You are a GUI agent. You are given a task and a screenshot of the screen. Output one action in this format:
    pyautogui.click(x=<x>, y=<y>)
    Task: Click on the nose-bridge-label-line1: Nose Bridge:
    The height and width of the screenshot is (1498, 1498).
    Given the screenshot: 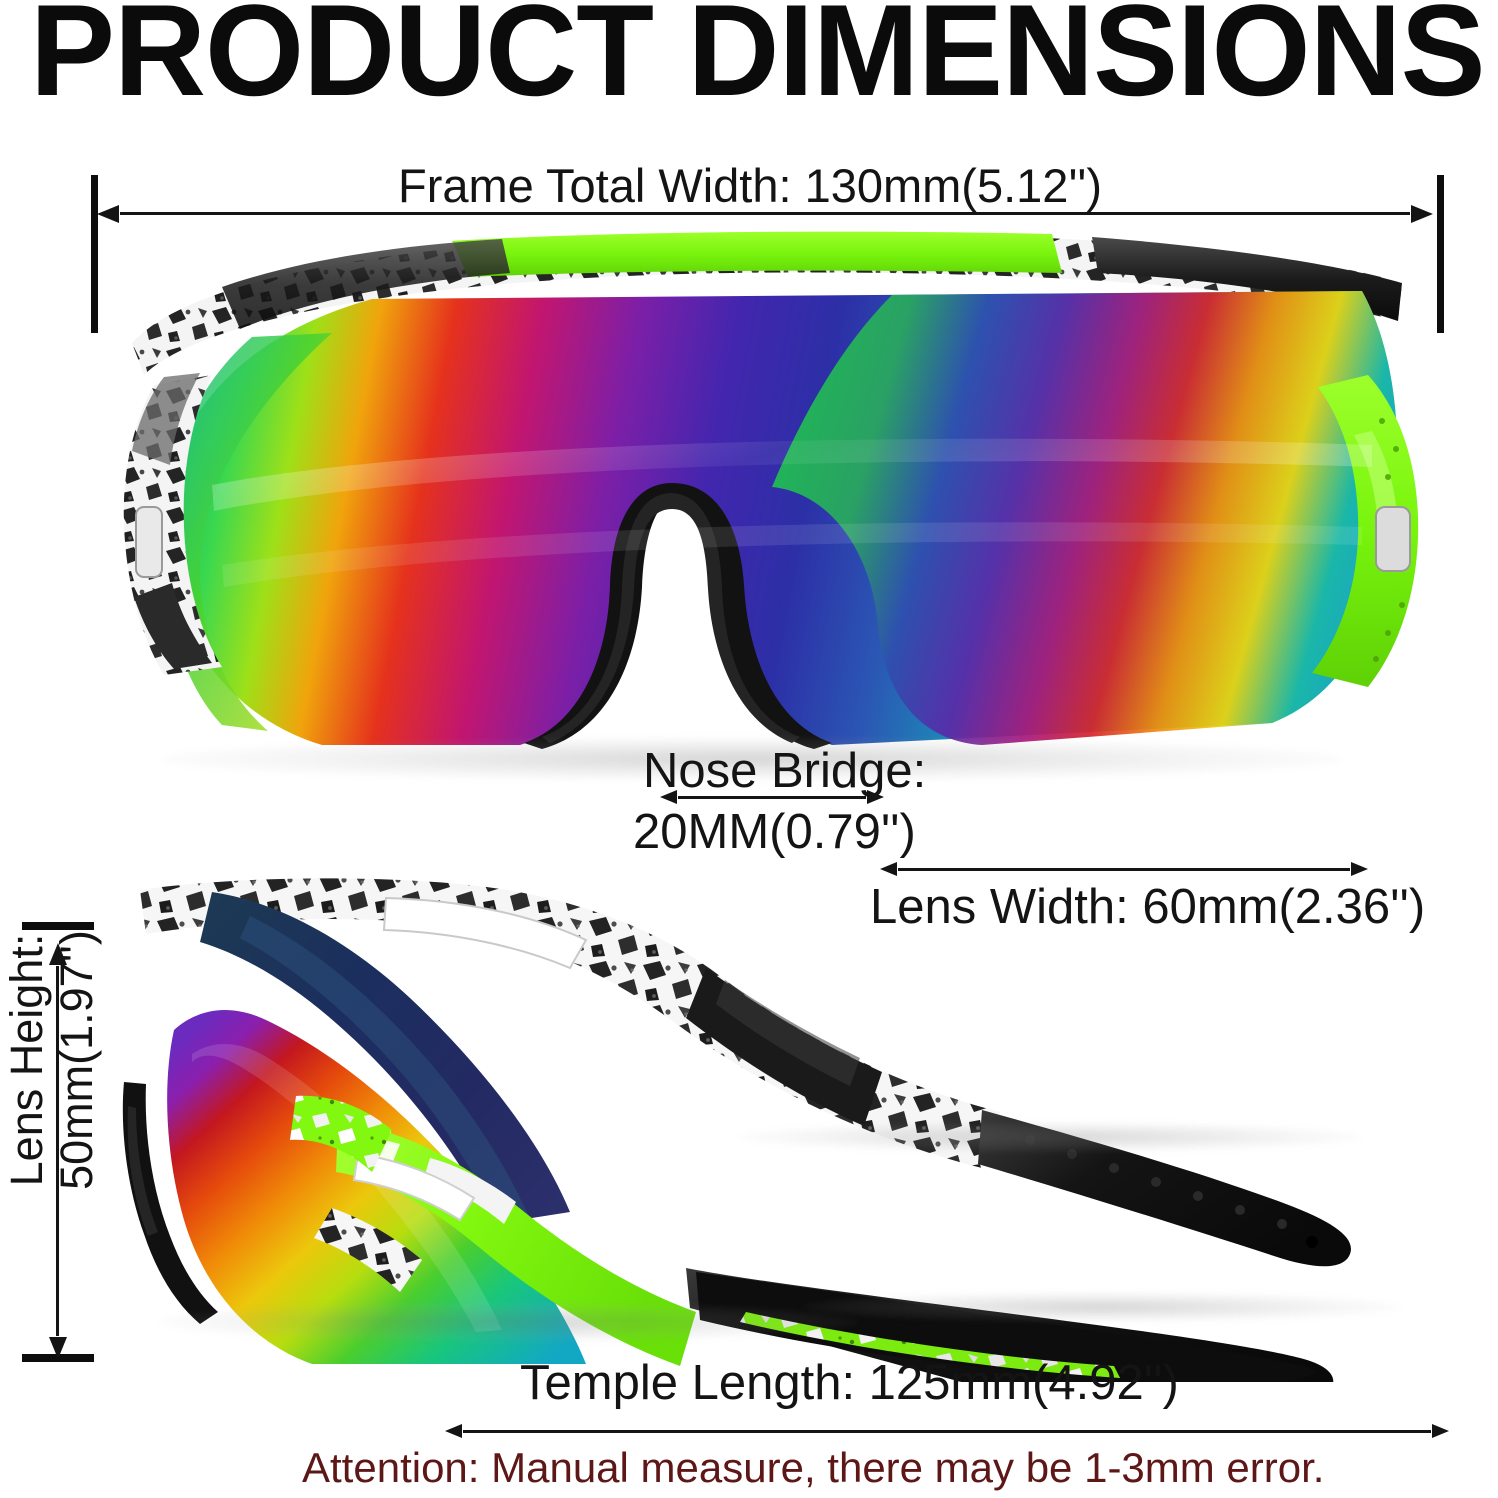 What is the action you would take?
    pyautogui.click(x=785, y=771)
    